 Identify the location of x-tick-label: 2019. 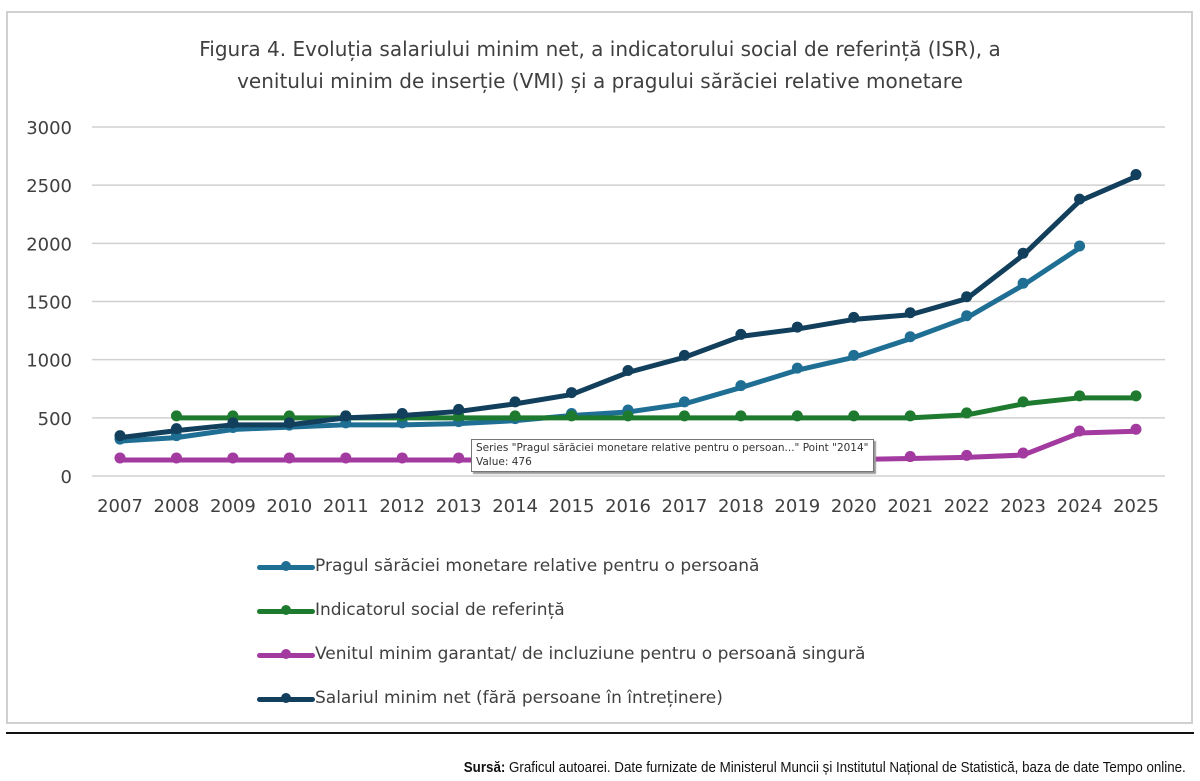
(797, 506).